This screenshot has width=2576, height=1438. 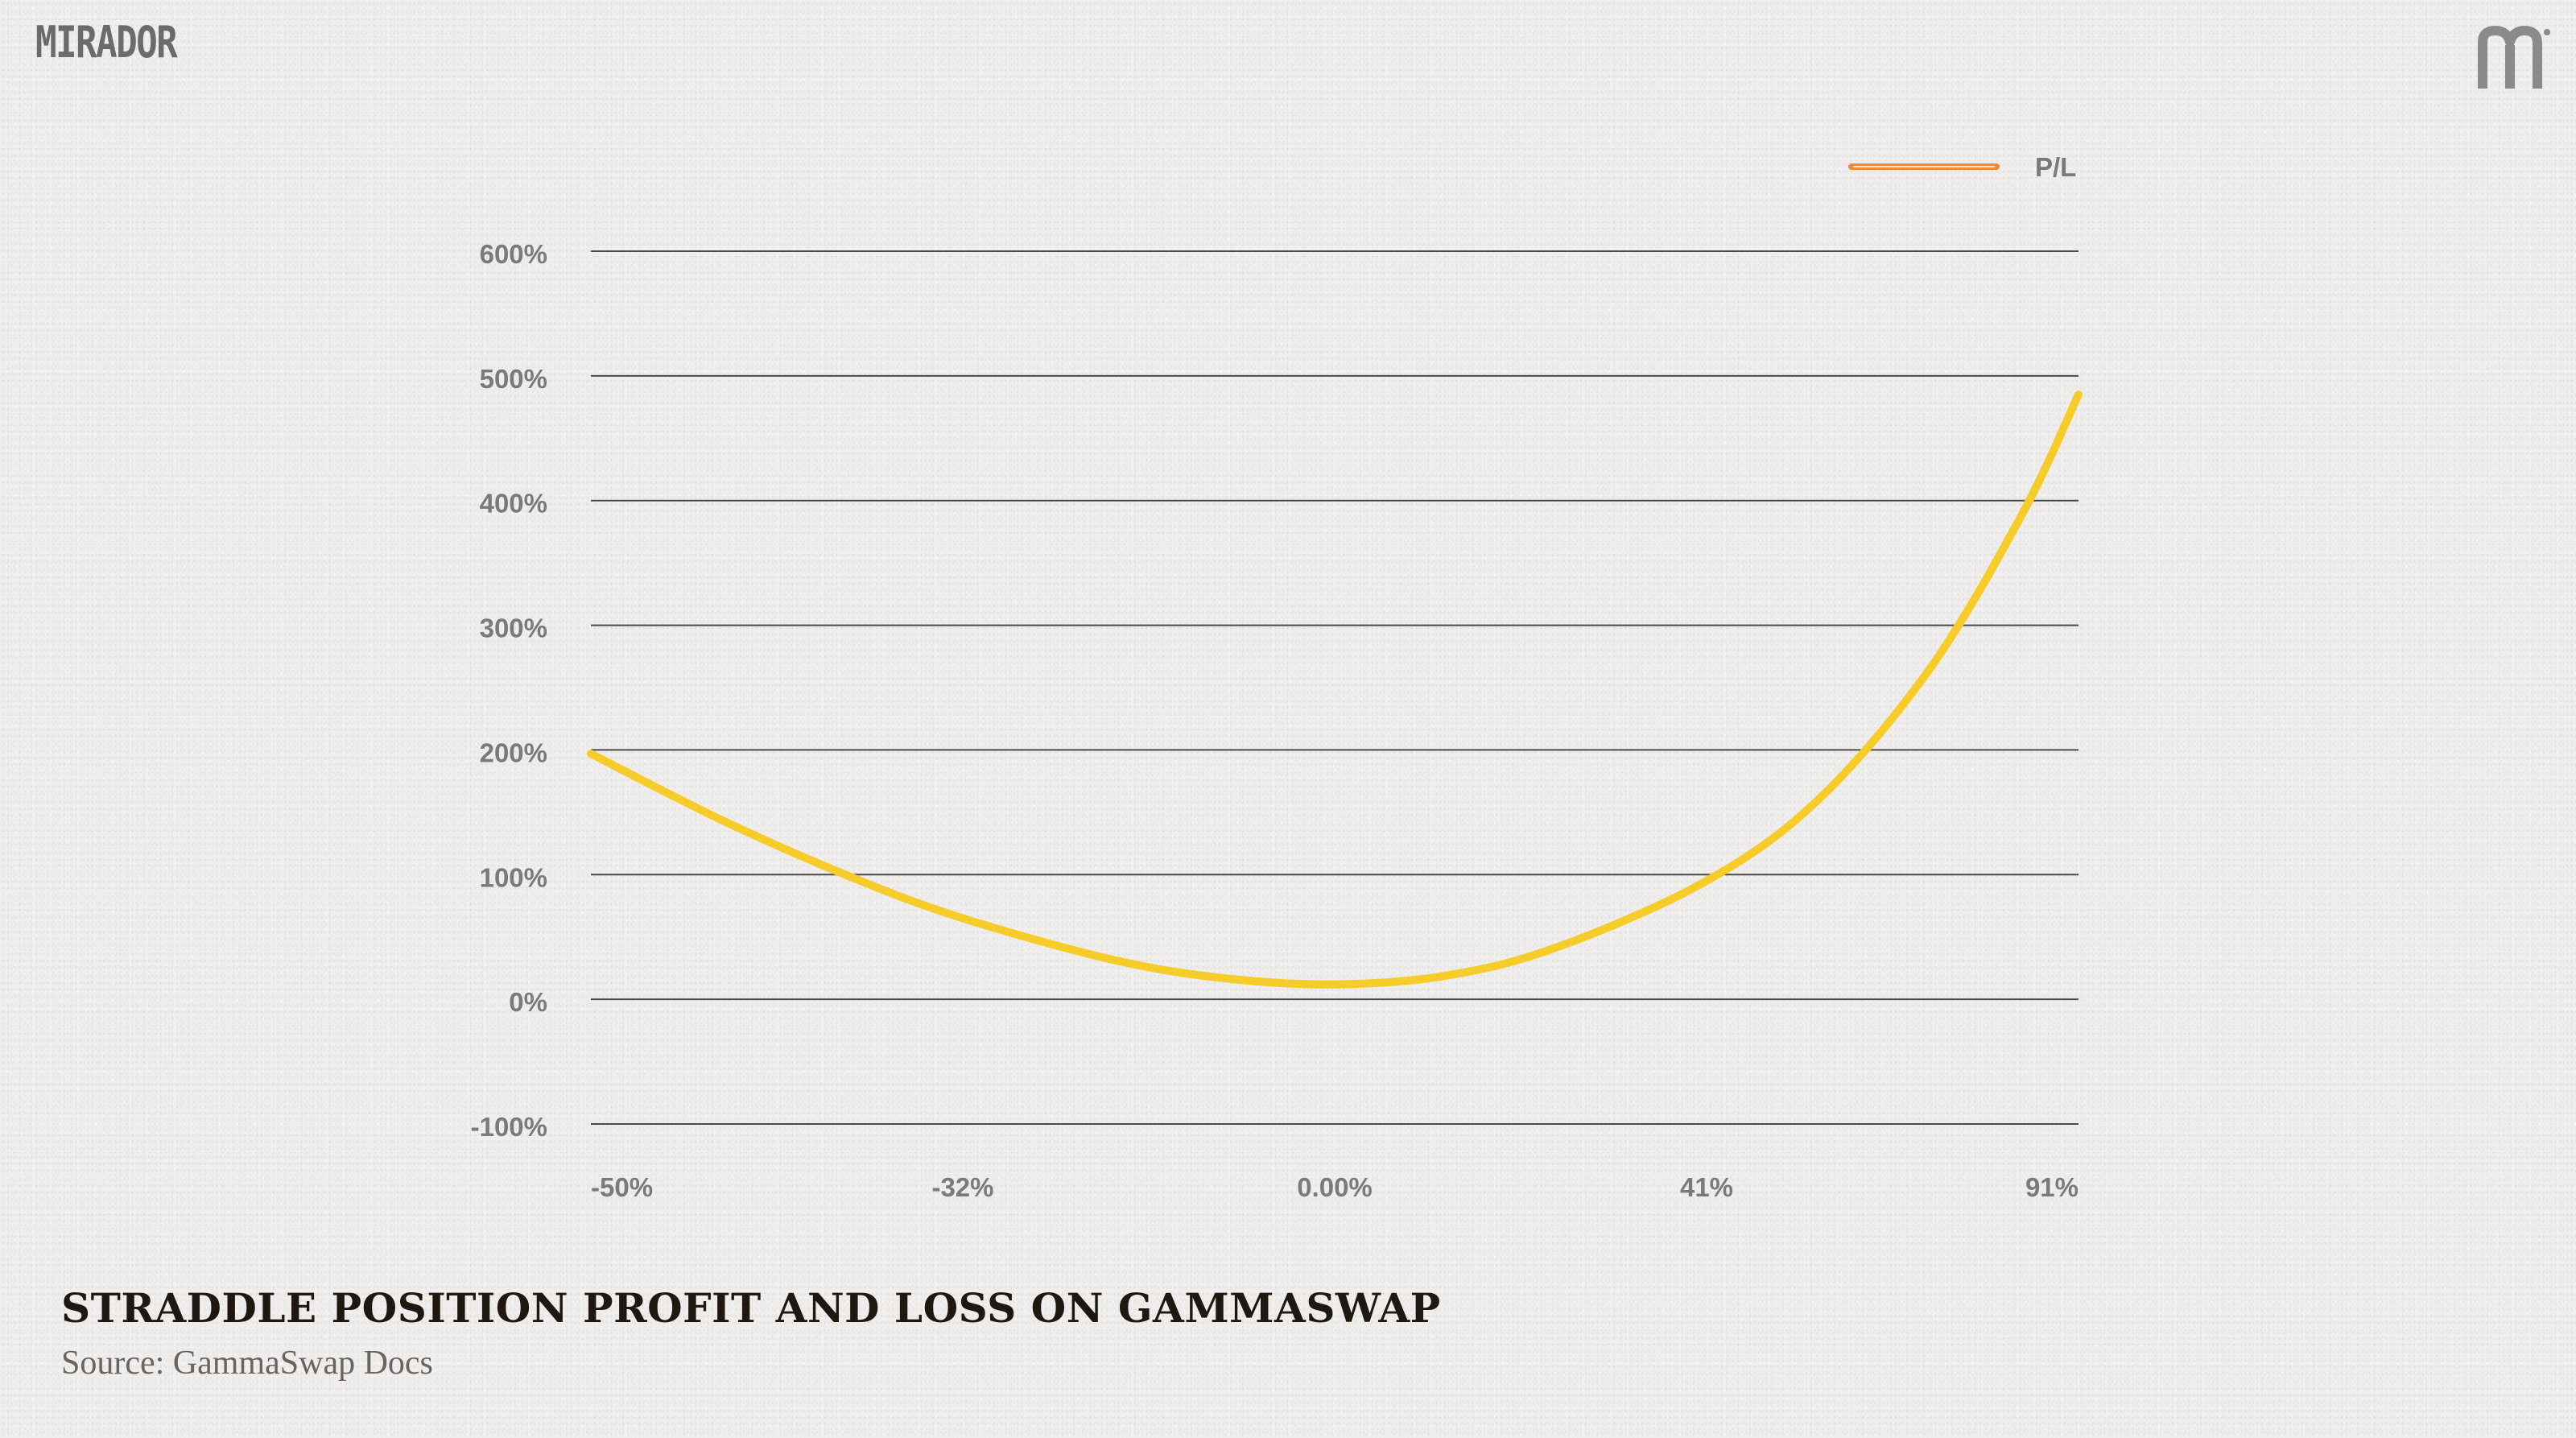 What do you see at coordinates (962, 1187) in the screenshot?
I see `x-tick-label: -32%` at bounding box center [962, 1187].